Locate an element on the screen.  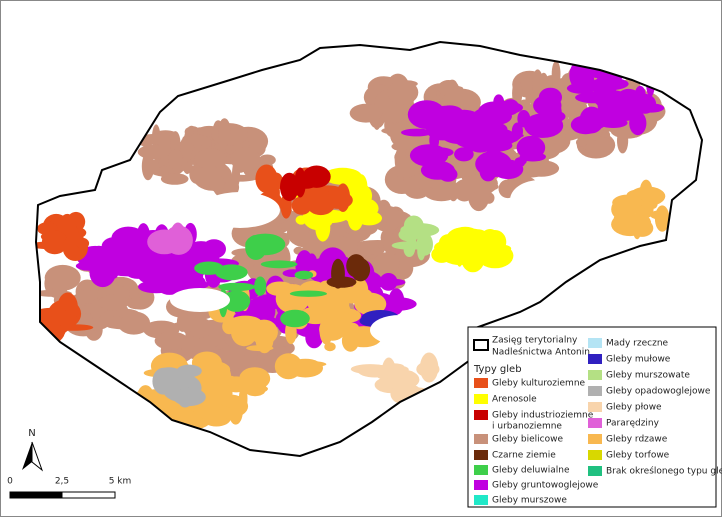
scale-label: 5 km is located at coordinates (120, 482).